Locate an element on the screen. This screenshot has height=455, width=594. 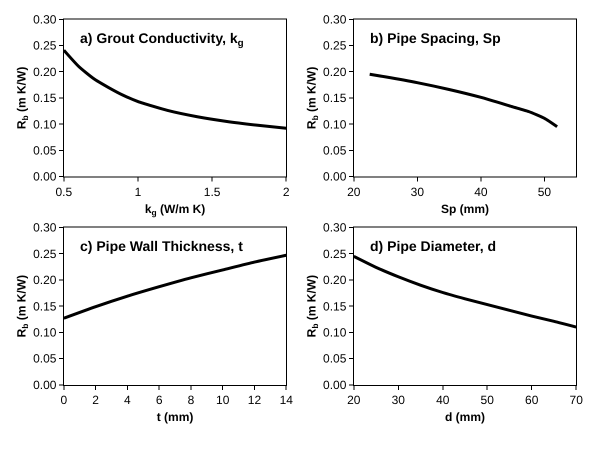
text: d) Pipe Diameter, d is located at coordinates (433, 246).